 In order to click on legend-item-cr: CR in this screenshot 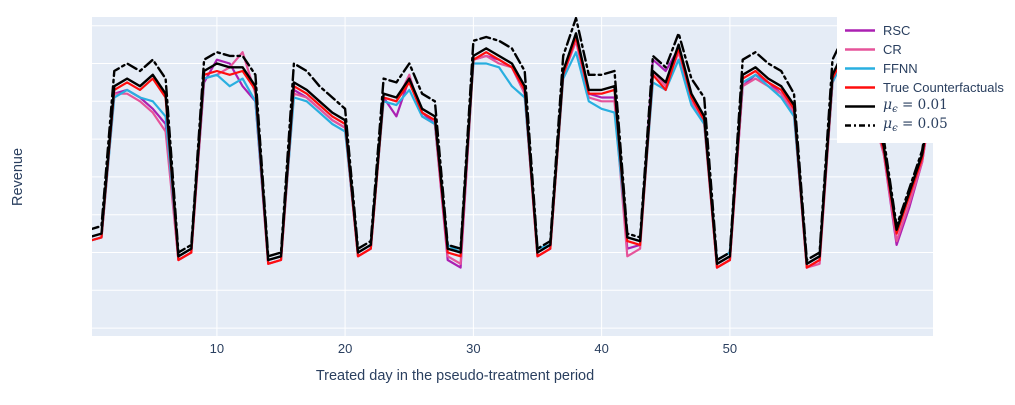, I will do `click(930, 49)`.